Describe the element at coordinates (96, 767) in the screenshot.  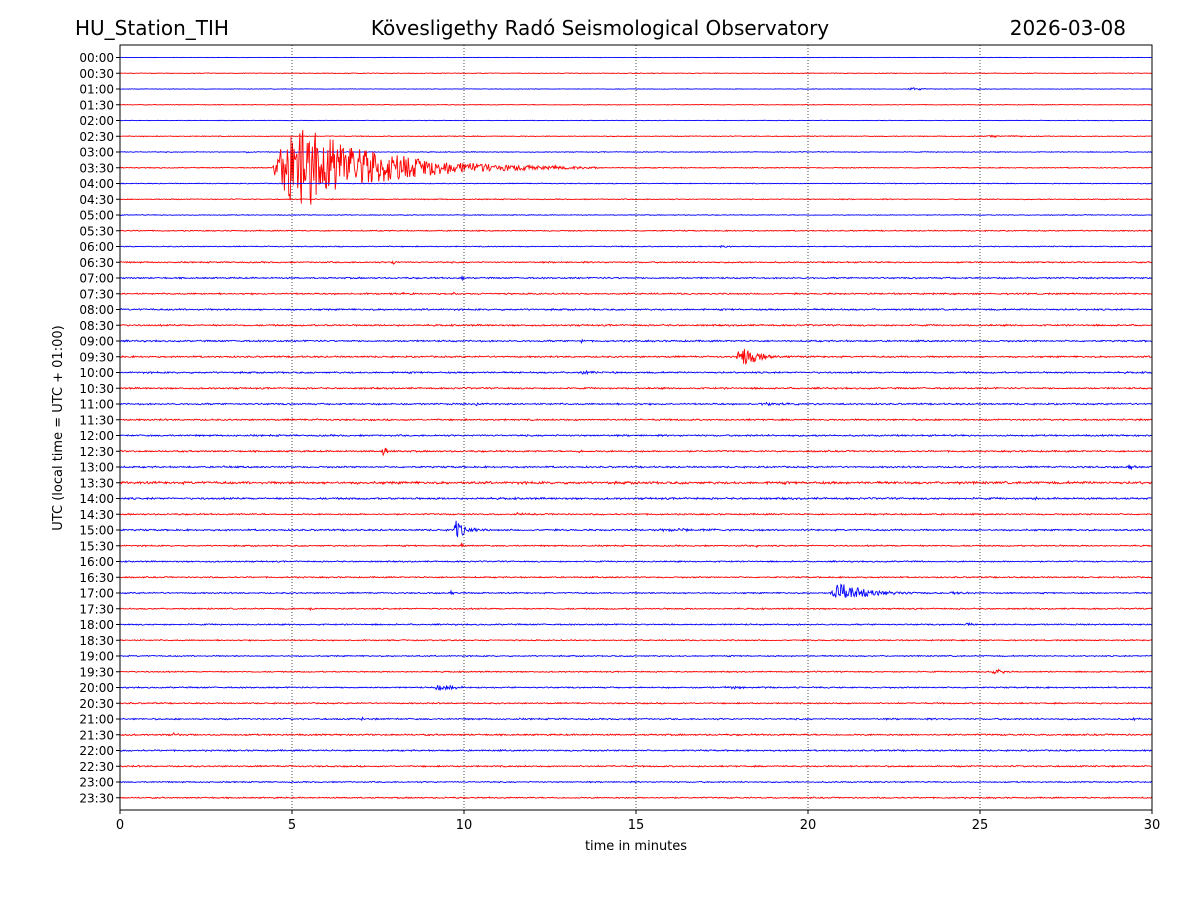
I see `y-tick-label: 22:30` at that location.